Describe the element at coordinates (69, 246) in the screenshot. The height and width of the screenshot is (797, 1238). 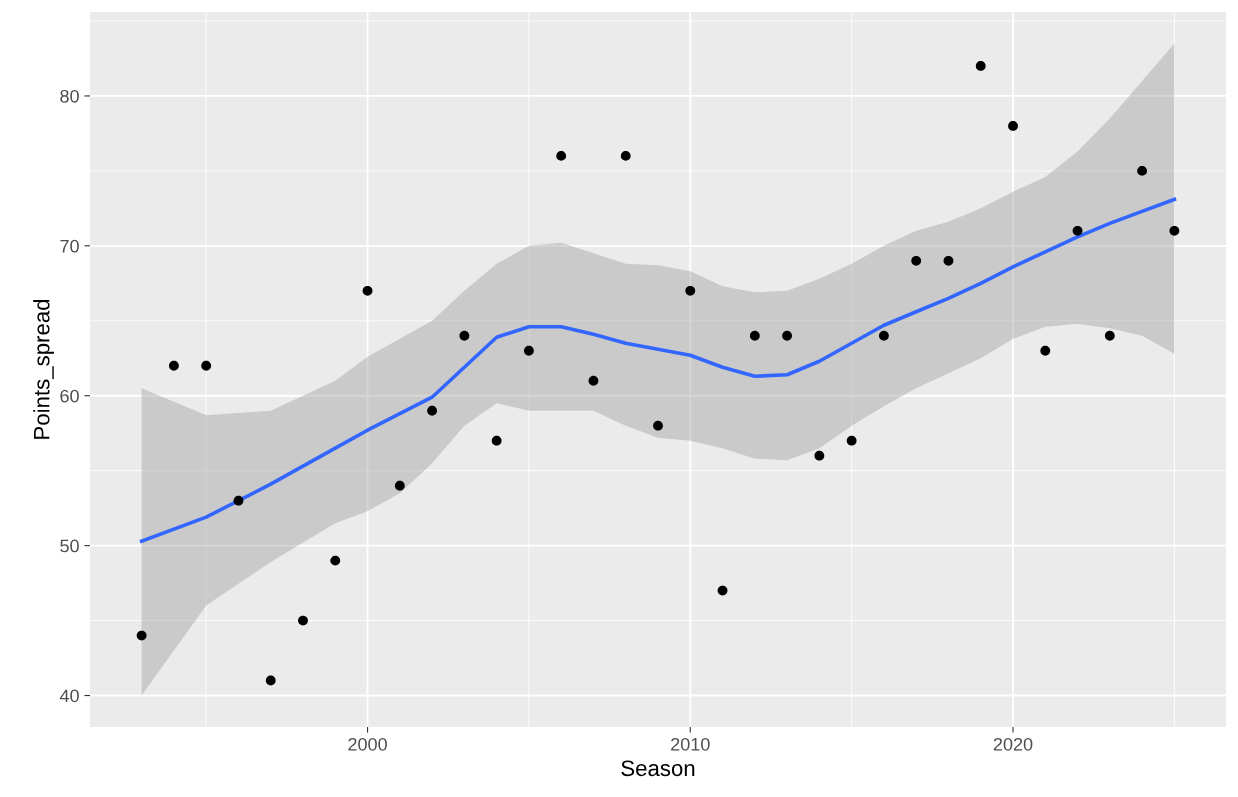
I see `y-tick-label: 70` at that location.